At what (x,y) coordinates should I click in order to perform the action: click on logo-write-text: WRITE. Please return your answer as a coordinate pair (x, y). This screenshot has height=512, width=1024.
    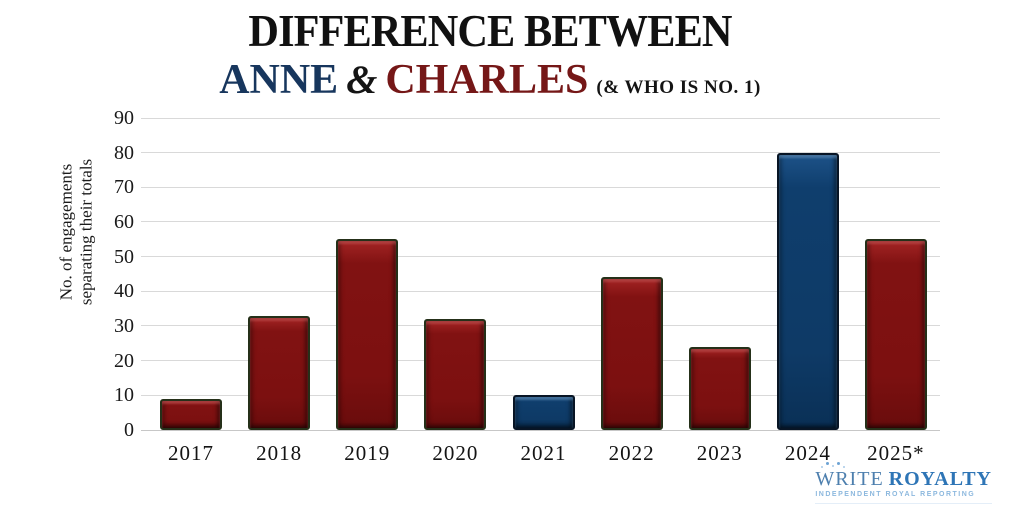
    Looking at the image, I should click on (849, 479).